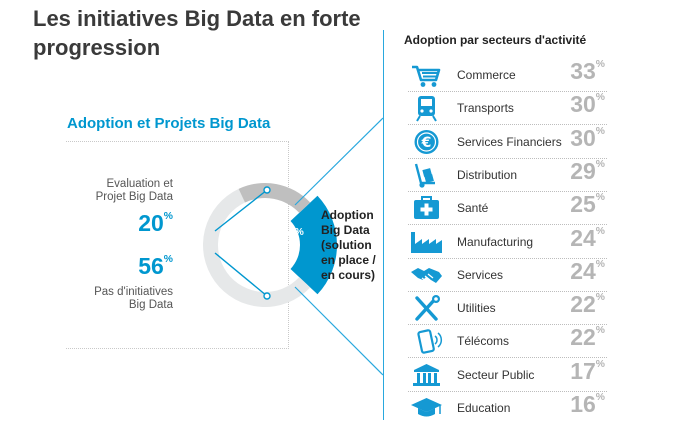 The height and width of the screenshot is (447, 700). I want to click on train-icon, so click(426, 108).